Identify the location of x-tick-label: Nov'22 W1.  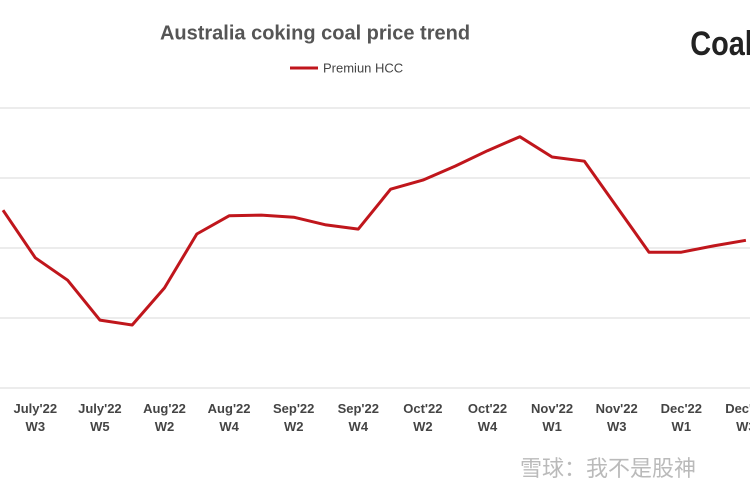
(552, 417).